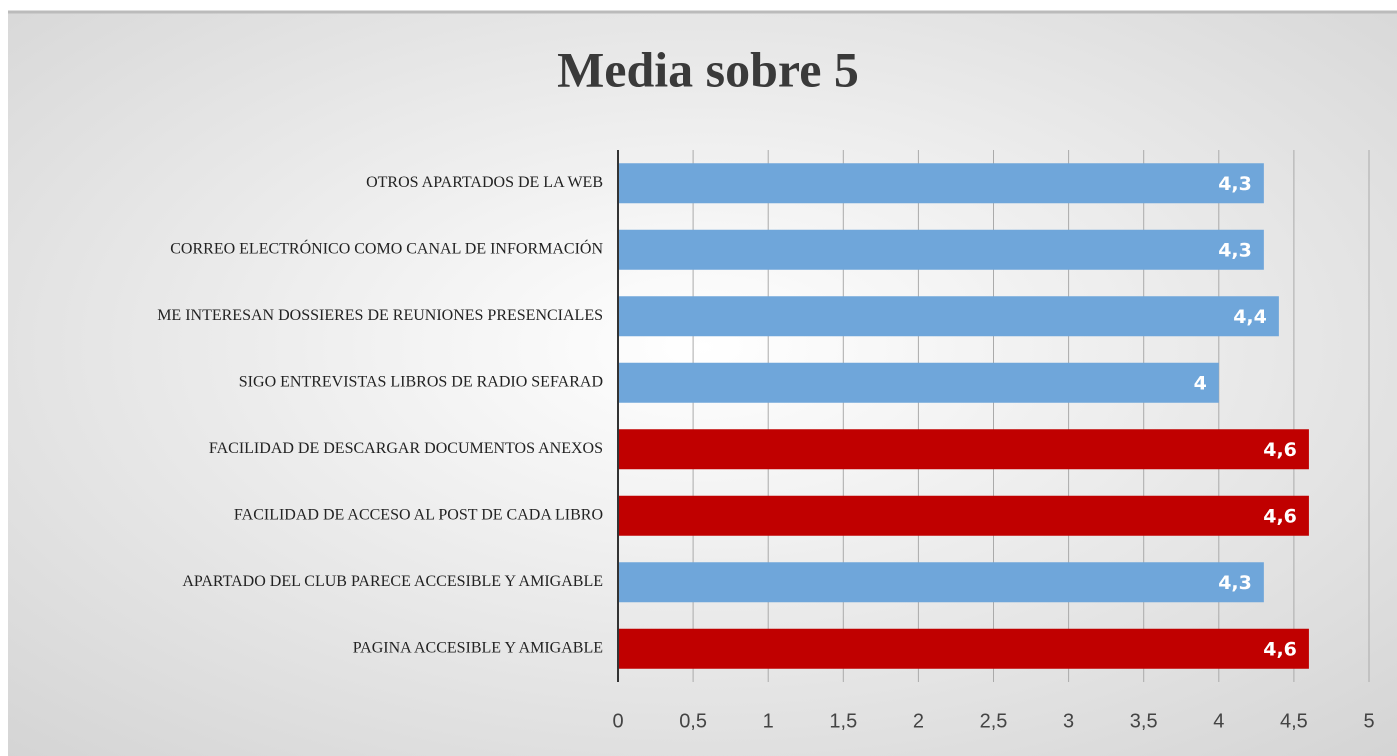  Describe the element at coordinates (406, 448) in the screenshot. I see `y-tick-label: FACILIDAD DE DESCARGAR DOCUMENTOS ANEXOS` at that location.